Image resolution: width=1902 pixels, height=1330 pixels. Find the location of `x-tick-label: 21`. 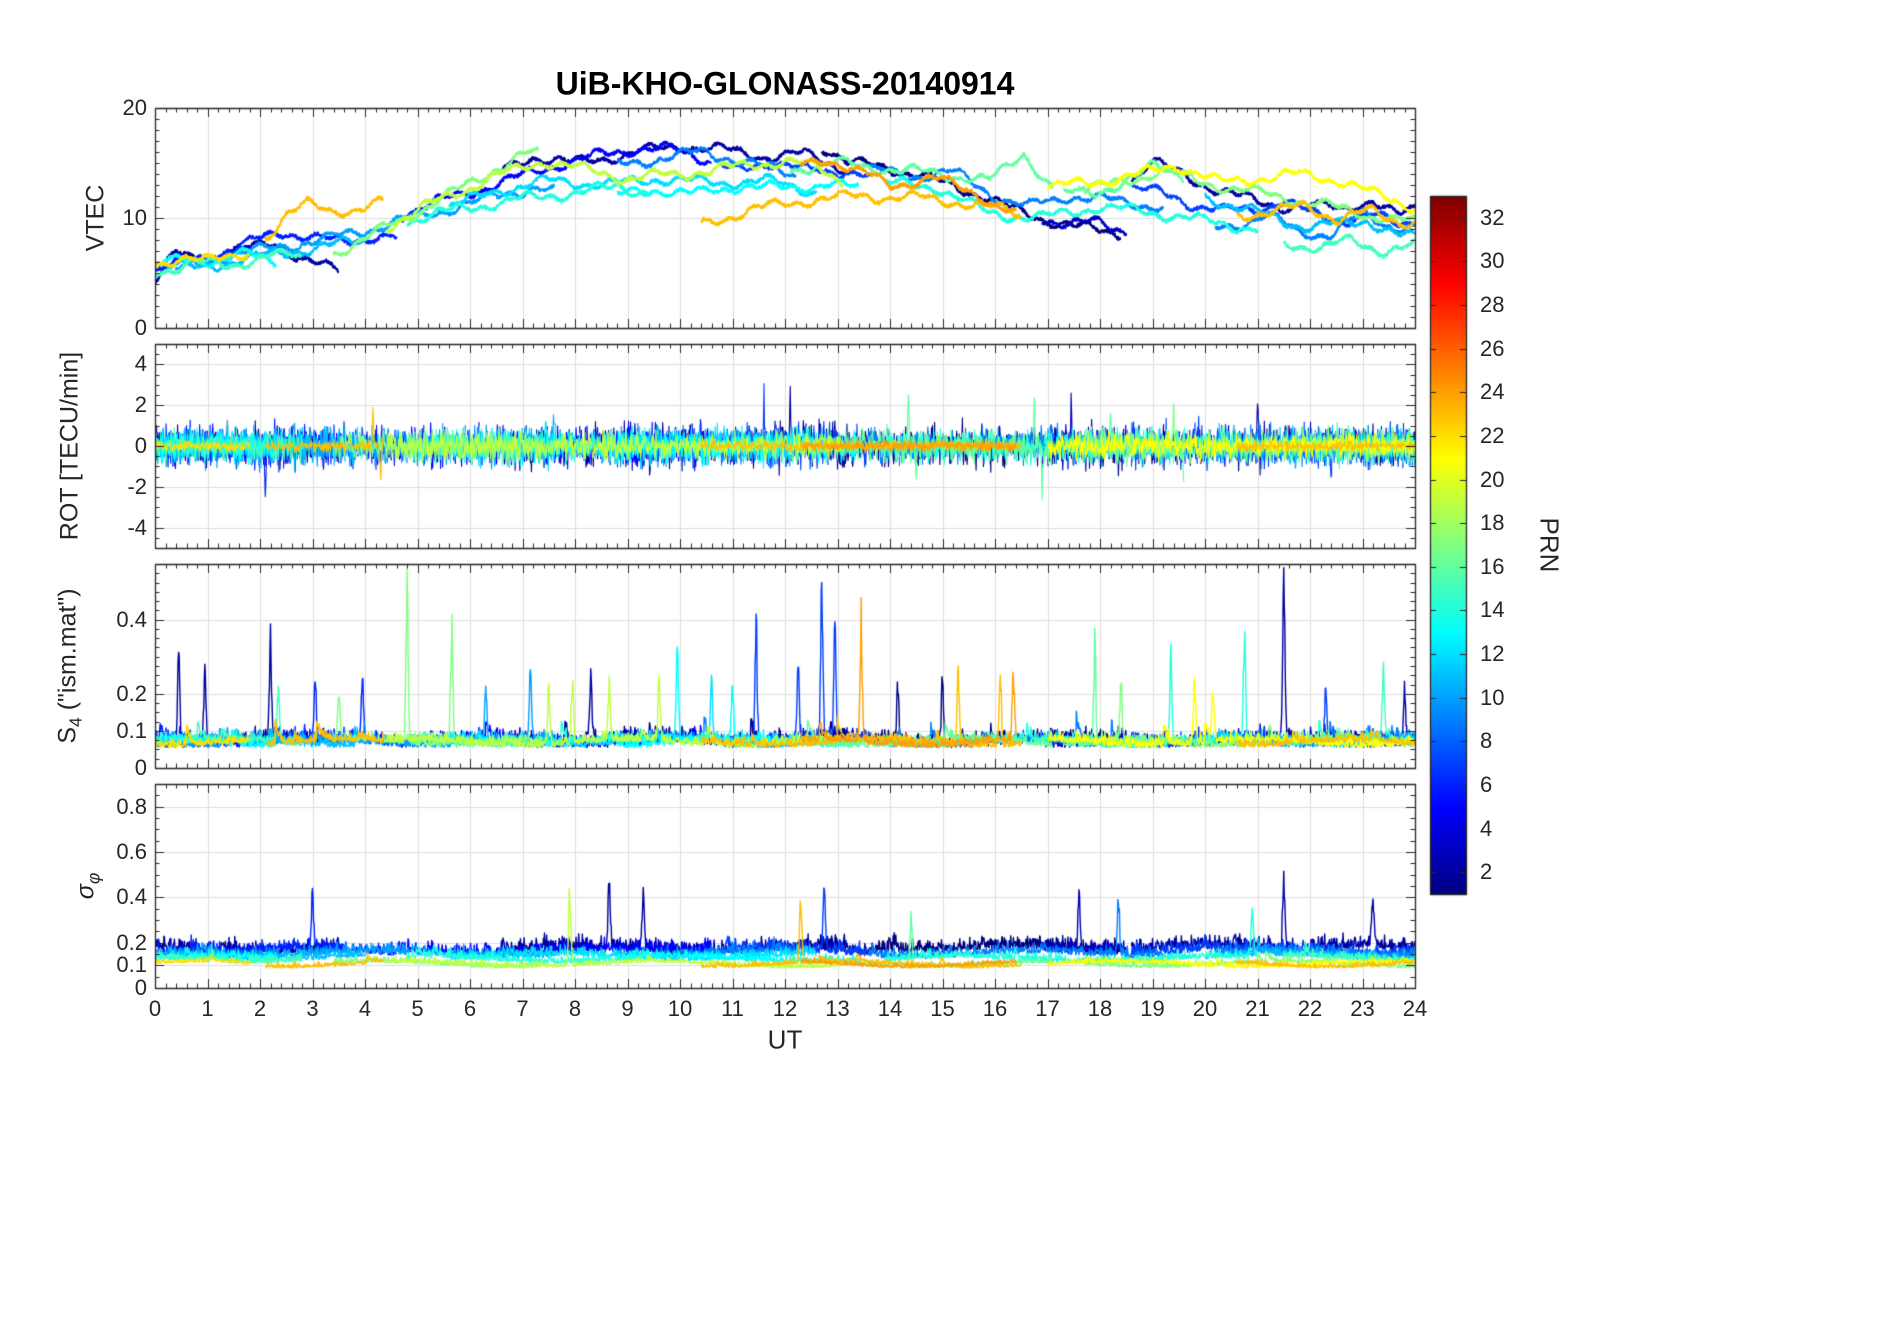

x-tick-label: 21 is located at coordinates (1257, 1008).